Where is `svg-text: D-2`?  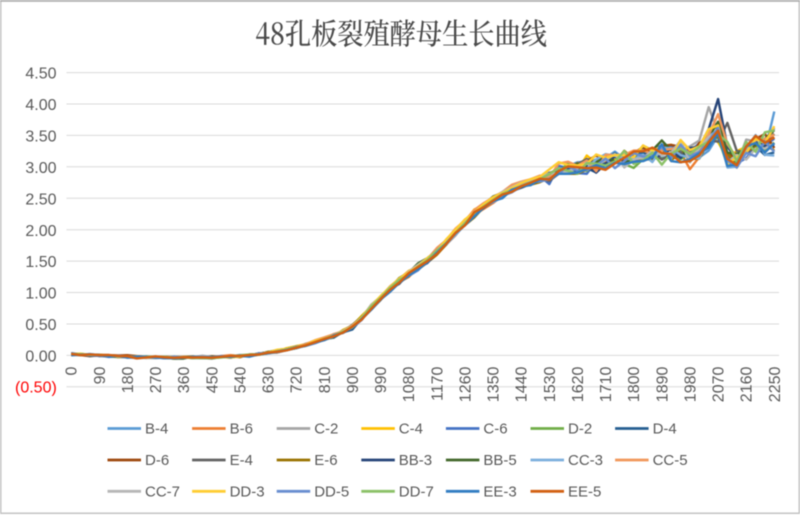 svg-text: D-2 is located at coordinates (580, 429).